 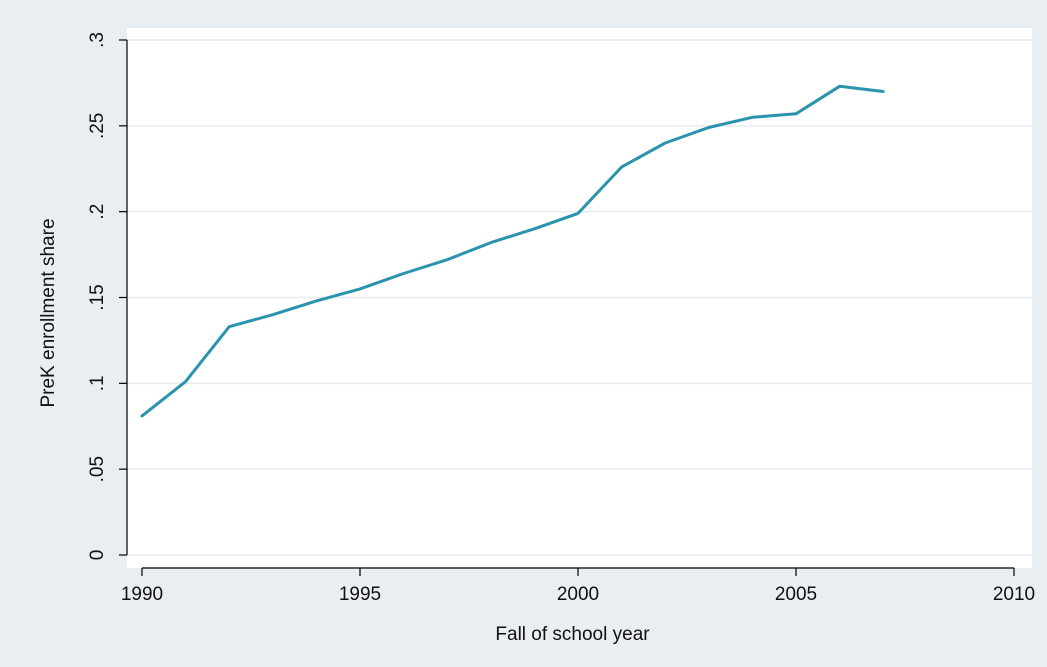 I want to click on x-tick-label: 2010, so click(x=1014, y=594).